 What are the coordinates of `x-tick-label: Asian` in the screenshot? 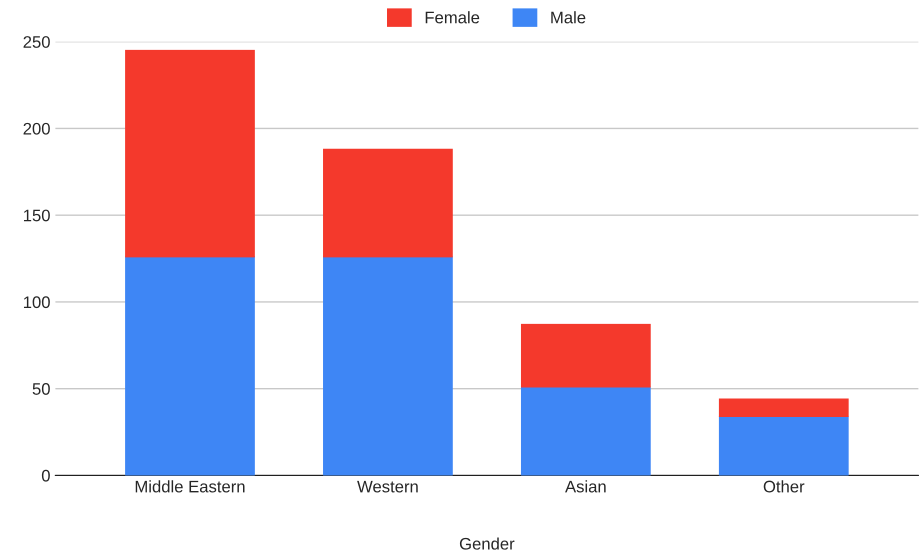 It's located at (585, 486).